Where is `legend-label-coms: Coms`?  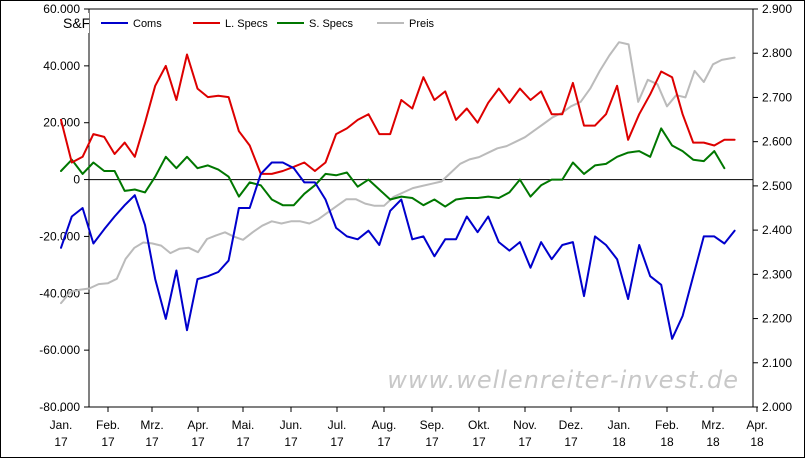
legend-label-coms: Coms is located at coordinates (147, 24).